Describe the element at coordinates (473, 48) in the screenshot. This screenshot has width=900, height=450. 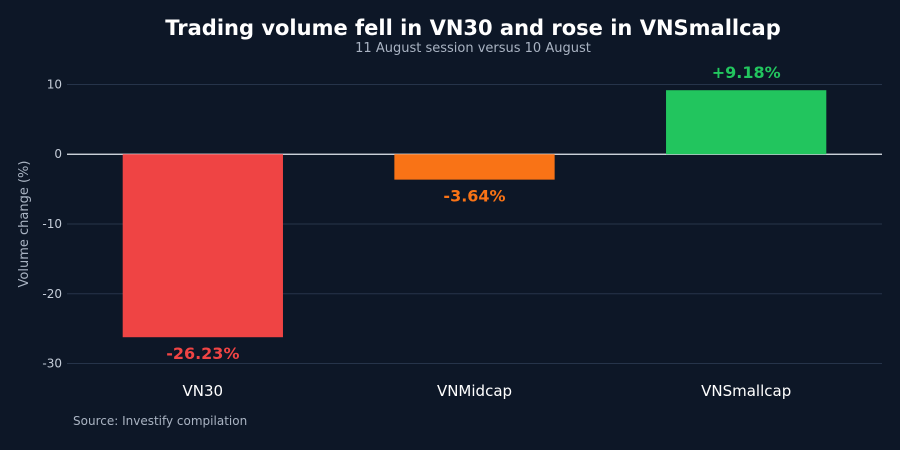
I see `chart-subtitle: 11 August session versus 10 August` at that location.